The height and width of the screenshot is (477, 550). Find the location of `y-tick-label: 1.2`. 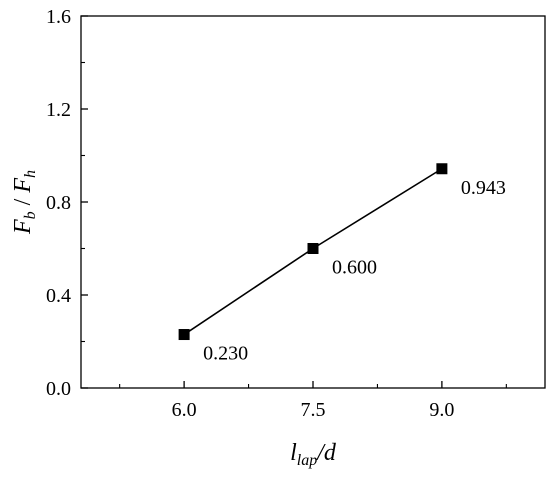

y-tick-label: 1.2 is located at coordinates (58, 110).